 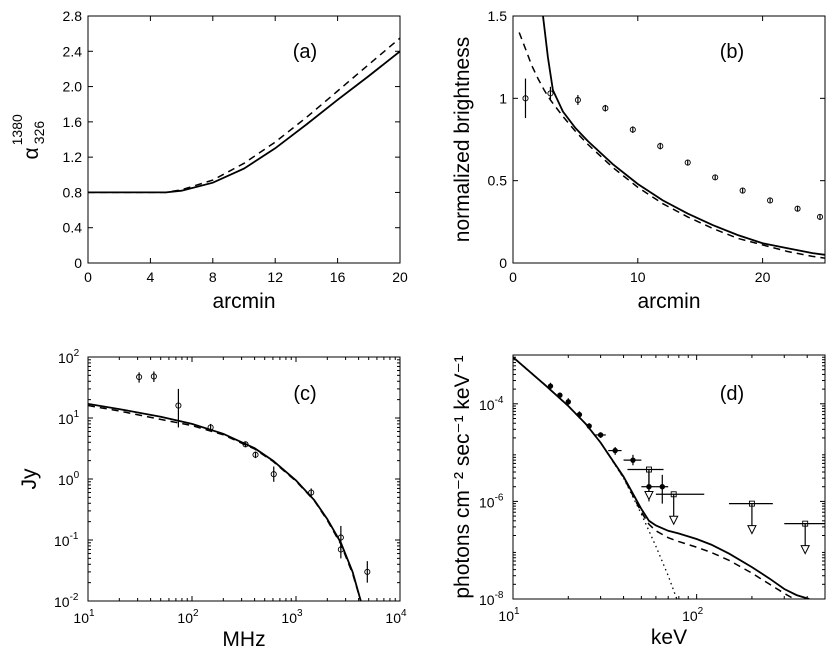 I want to click on y-tick-label: 10⁻², so click(x=66, y=601).